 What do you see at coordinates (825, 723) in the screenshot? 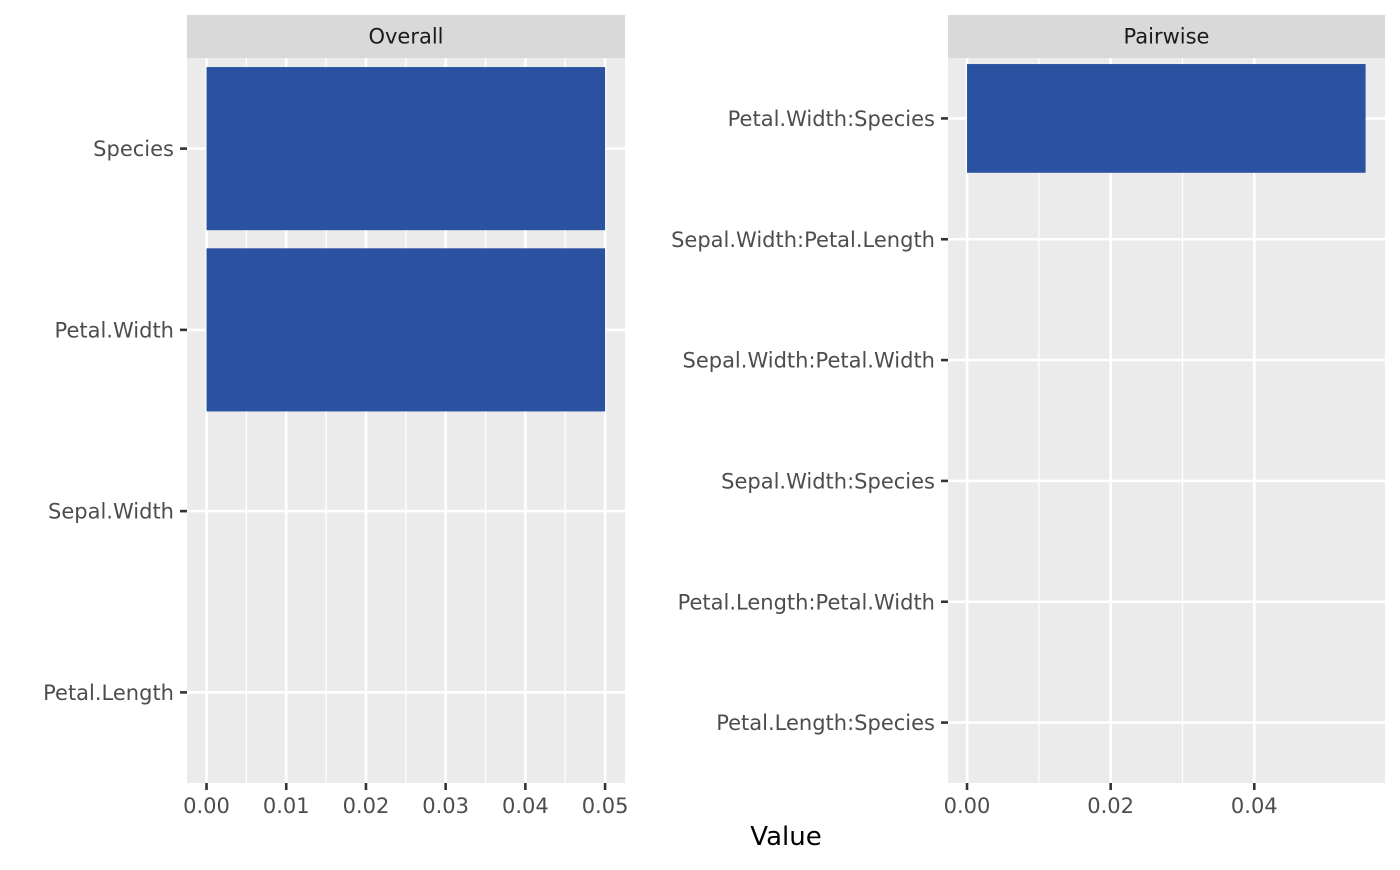
I see `category-label-pairwise: Petal.Length:Species` at bounding box center [825, 723].